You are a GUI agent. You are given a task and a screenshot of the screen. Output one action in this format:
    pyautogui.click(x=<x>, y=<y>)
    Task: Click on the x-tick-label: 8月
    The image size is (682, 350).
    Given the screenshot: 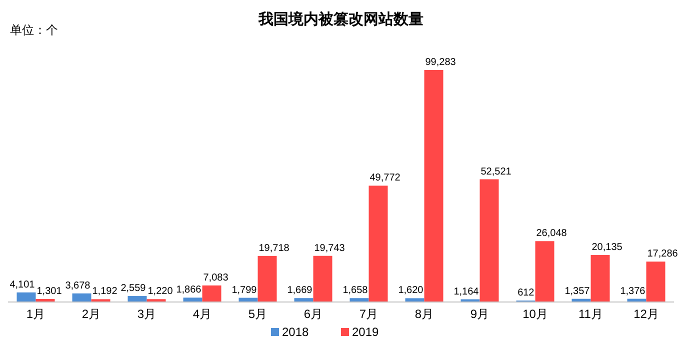 What is the action you would take?
    pyautogui.click(x=424, y=314)
    